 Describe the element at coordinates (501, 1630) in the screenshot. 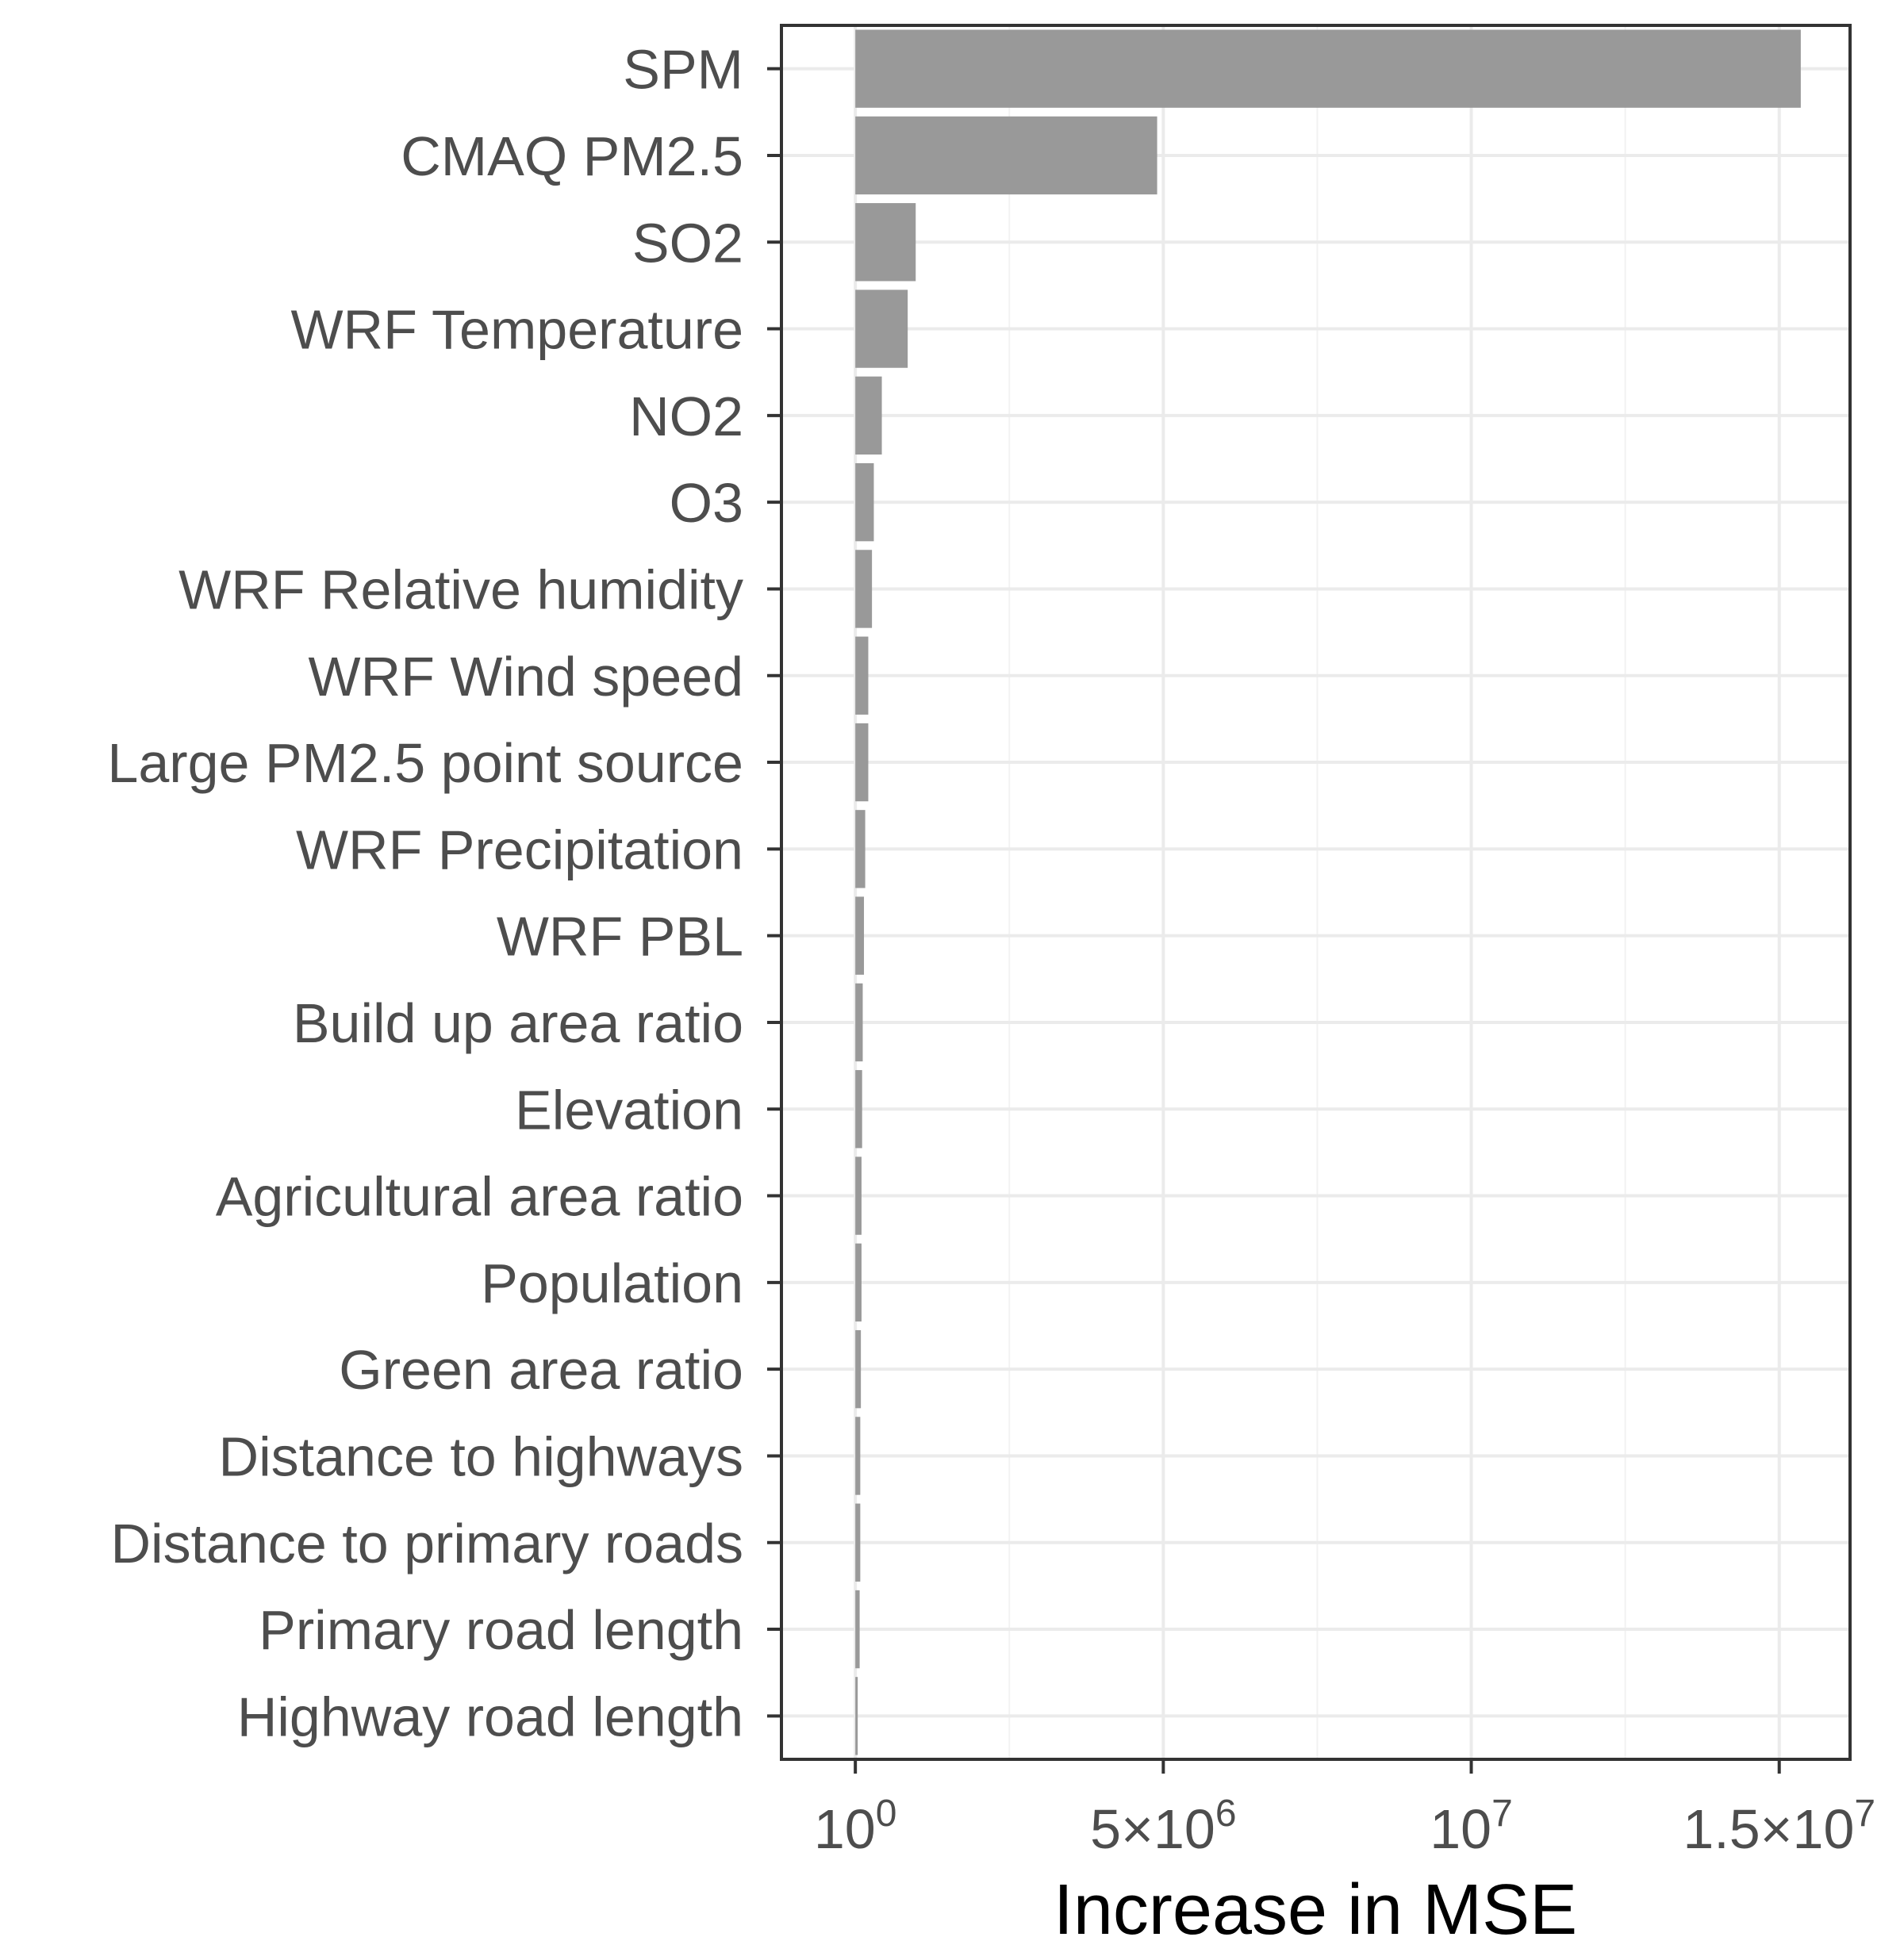

I see `y-tick-label: Primary road length` at that location.